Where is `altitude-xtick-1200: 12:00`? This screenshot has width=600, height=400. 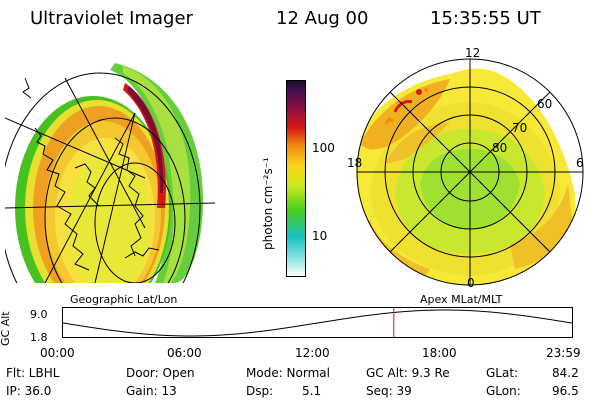
altitude-xtick-1200: 12:00 is located at coordinates (312, 353).